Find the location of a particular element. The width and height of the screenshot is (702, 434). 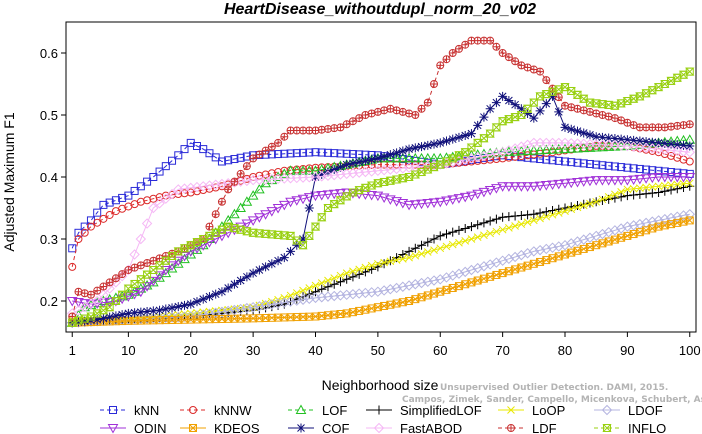

y-axis: 0.2 0.3 0.4 0.5 0.6 is located at coordinates (53, 177).